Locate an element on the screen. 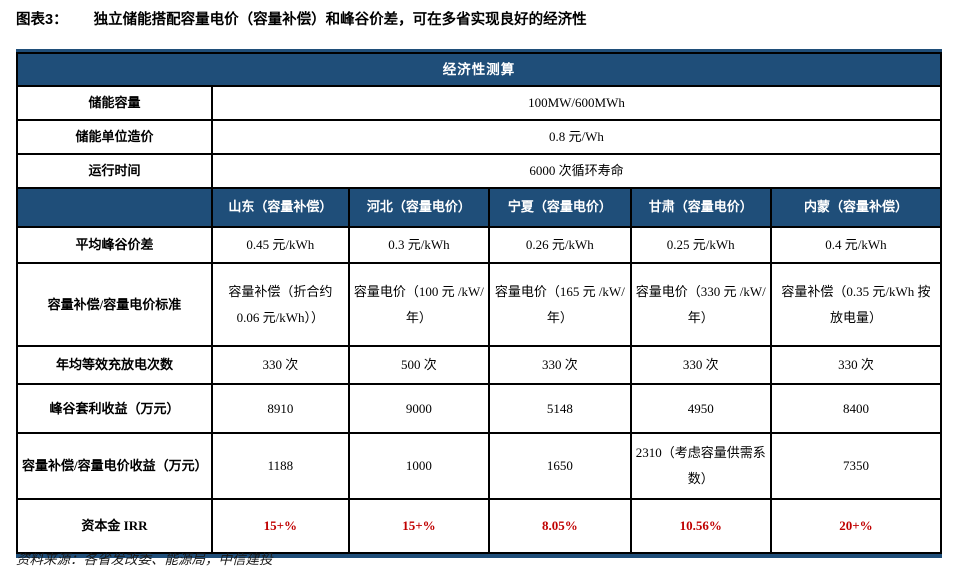 The image size is (960, 571). cell-value: 容量电价（100 元 /kW/年） is located at coordinates (419, 304).